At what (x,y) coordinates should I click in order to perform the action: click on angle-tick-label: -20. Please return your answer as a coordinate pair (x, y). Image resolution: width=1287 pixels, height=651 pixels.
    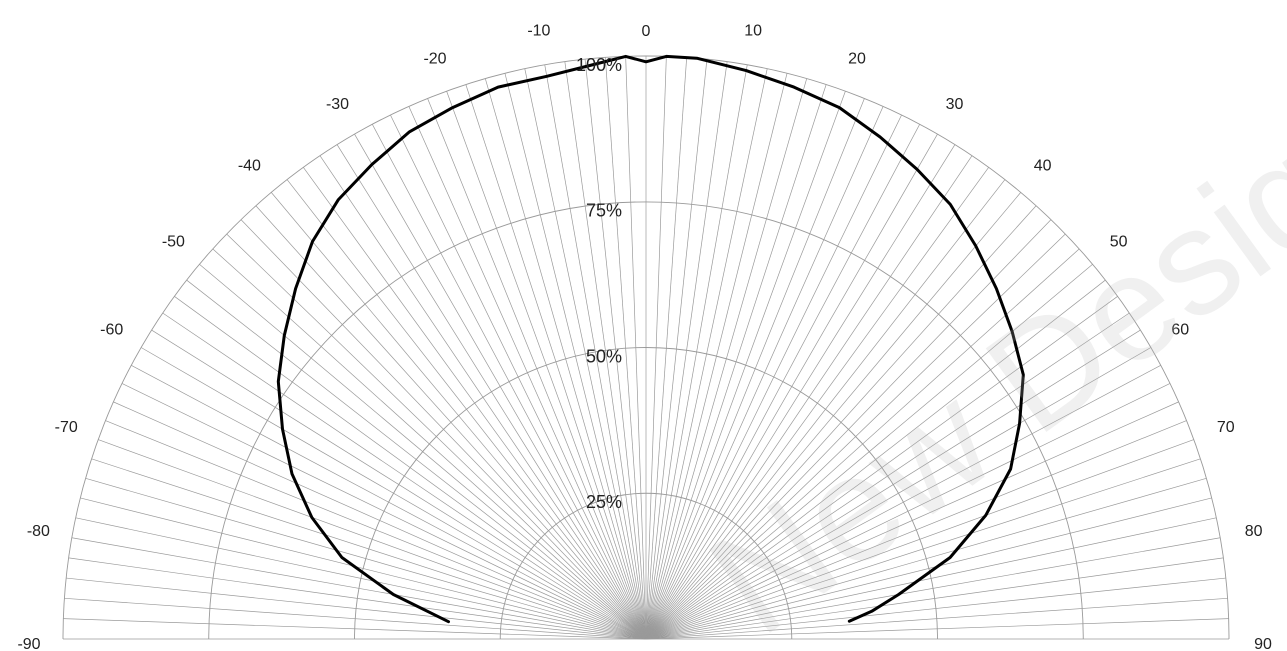
    Looking at the image, I should click on (434, 58).